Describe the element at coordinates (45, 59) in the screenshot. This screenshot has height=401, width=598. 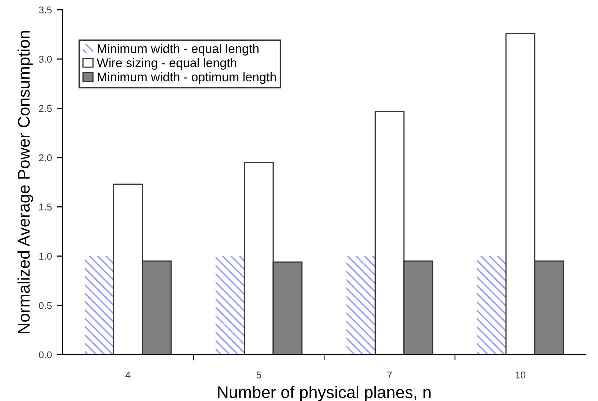
I see `y-tick-label: 3.0` at that location.